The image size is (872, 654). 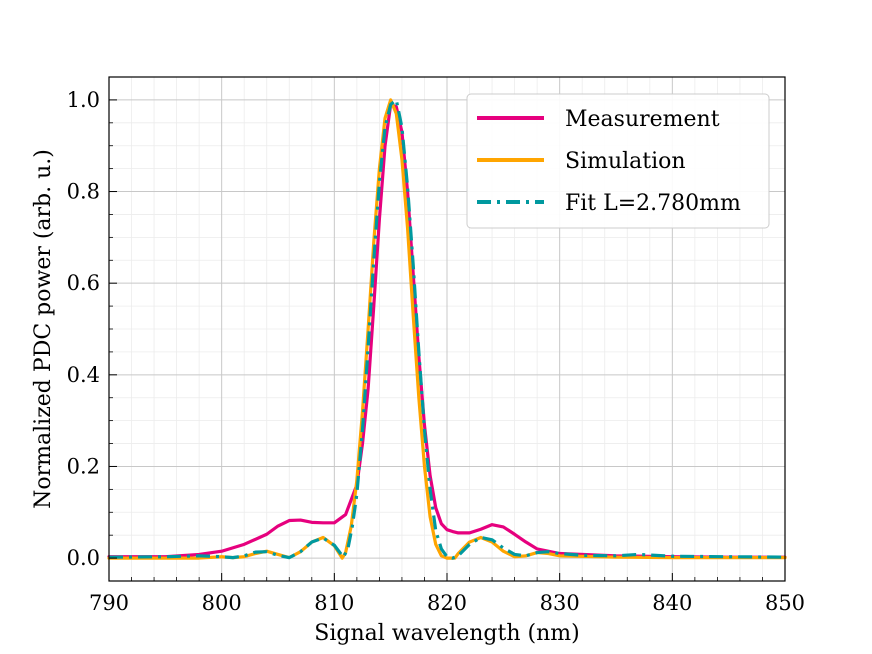 What do you see at coordinates (83, 466) in the screenshot?
I see `y-tick-label: 0.2` at bounding box center [83, 466].